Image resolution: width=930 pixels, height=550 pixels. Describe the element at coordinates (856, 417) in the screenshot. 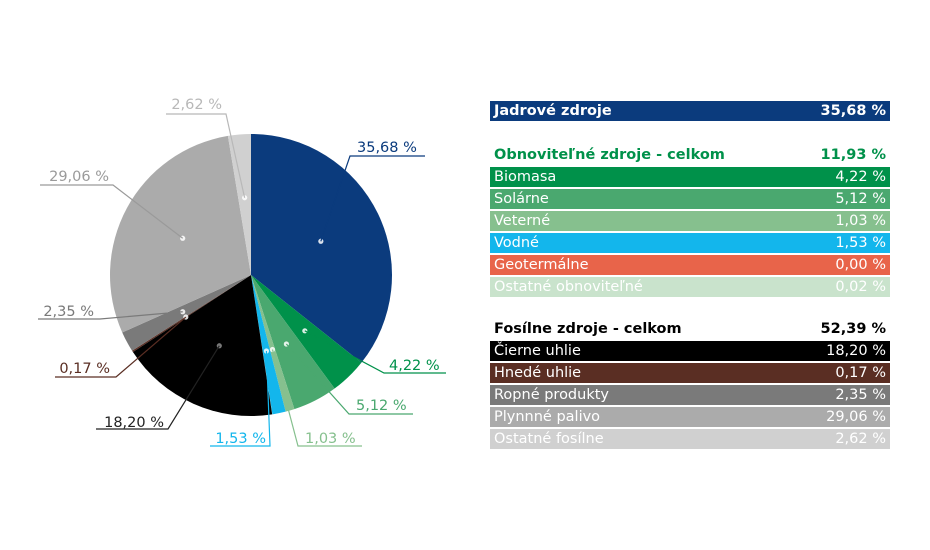

I see `legend-value: 29,06 %` at that location.